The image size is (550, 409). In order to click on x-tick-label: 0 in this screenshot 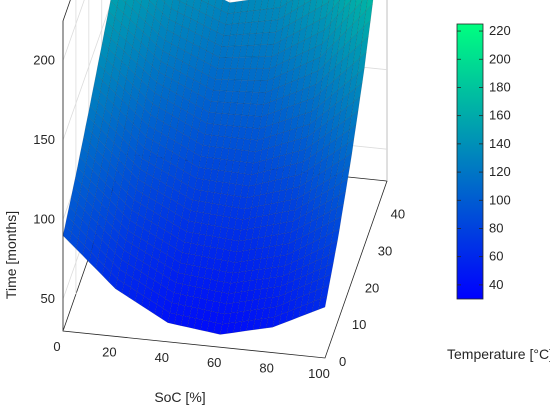, I will do `click(56, 346)`.